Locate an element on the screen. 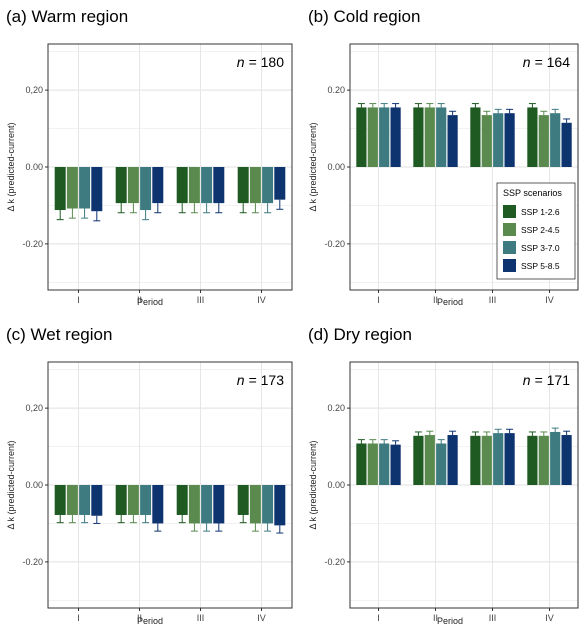 This screenshot has height=632, width=584. panel-title: (c) Wet region is located at coordinates (59, 334).